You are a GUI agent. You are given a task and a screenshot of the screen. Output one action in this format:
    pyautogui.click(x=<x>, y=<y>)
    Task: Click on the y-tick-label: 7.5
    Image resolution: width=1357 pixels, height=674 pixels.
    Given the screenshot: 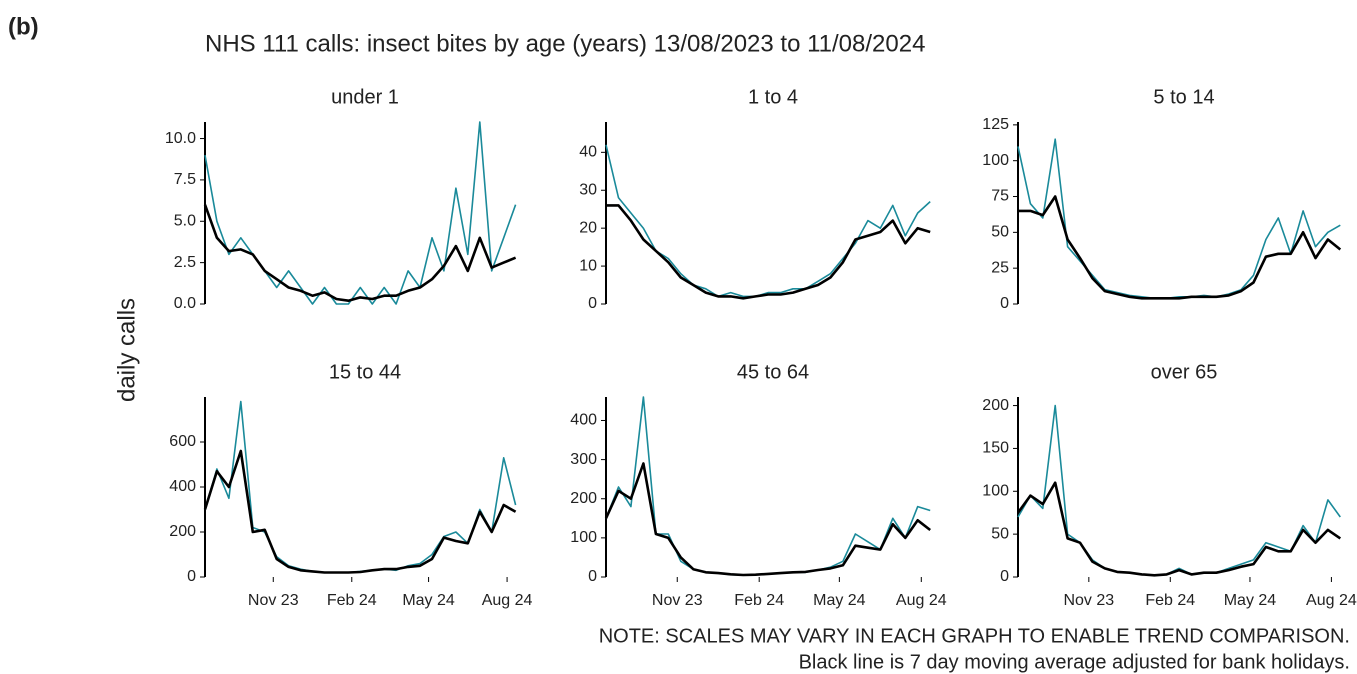 What is the action you would take?
    pyautogui.click(x=185, y=179)
    